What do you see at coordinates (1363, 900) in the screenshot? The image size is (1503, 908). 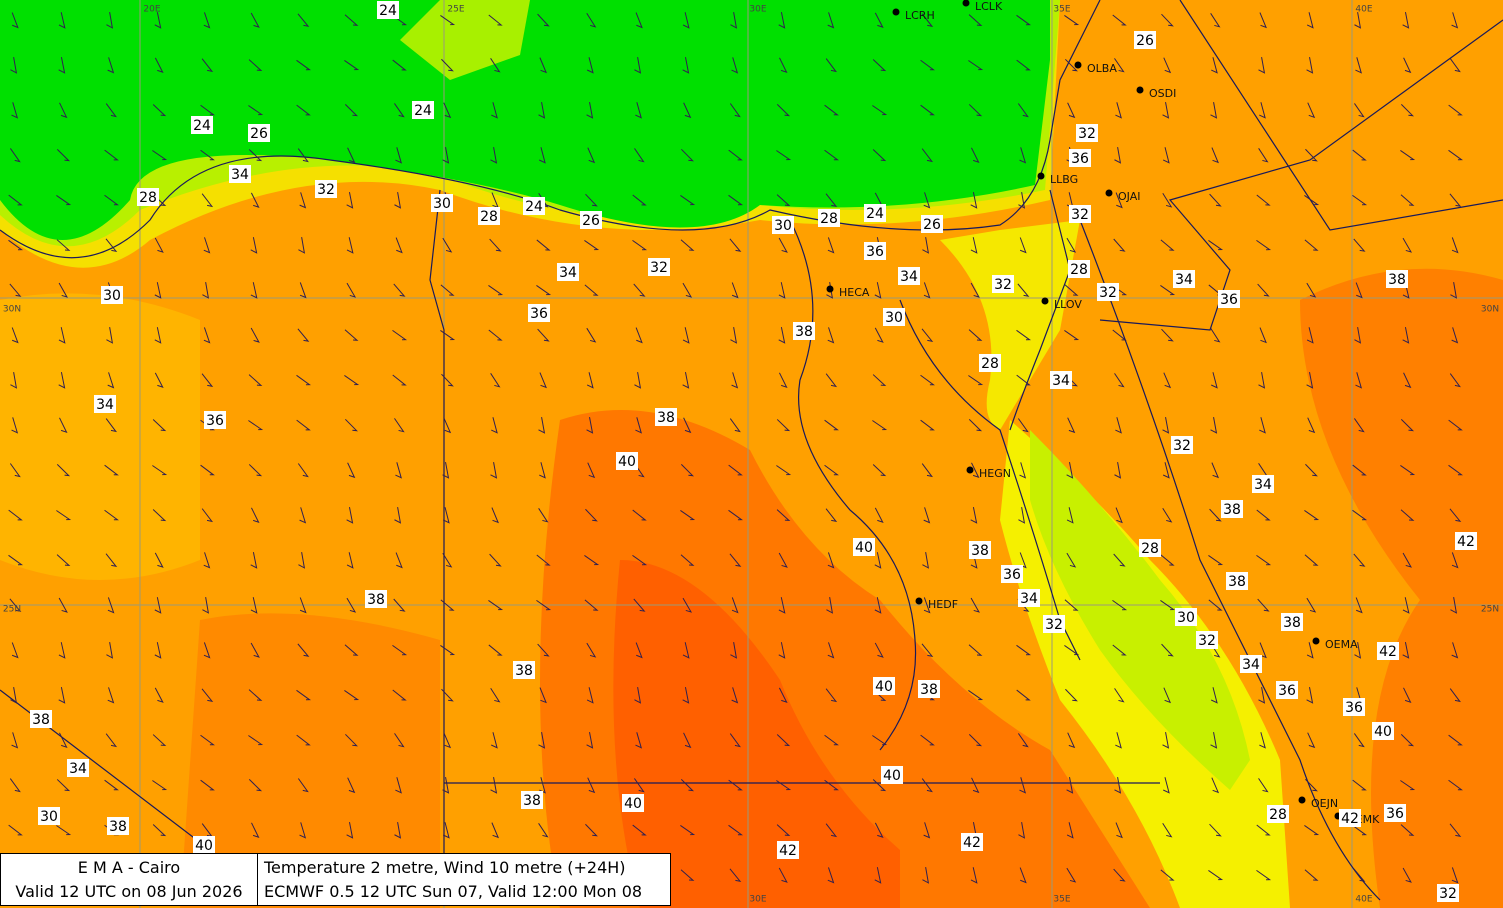 I see `grid-label: 40E` at bounding box center [1363, 900].